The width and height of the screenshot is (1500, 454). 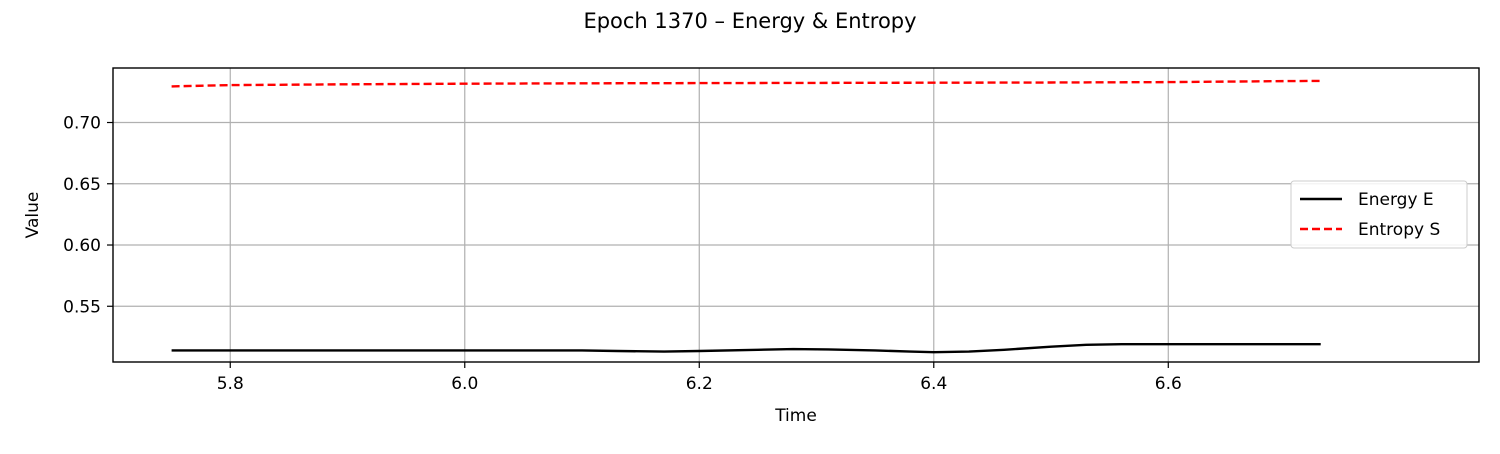 I want to click on x-axis-label: Time, so click(x=795, y=416).